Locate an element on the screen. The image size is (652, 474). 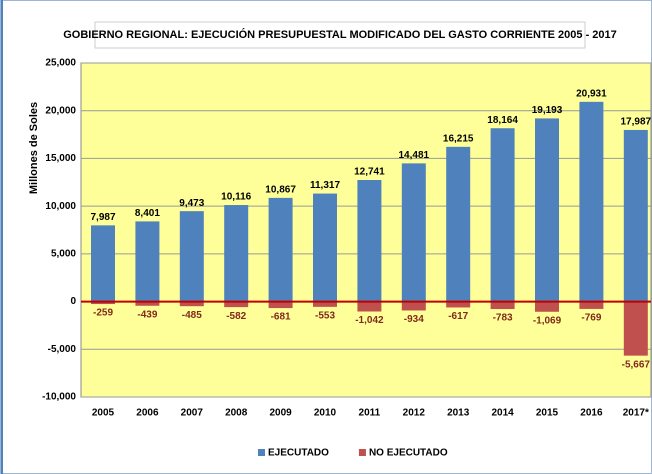
data-label: -5,667 is located at coordinates (636, 364).